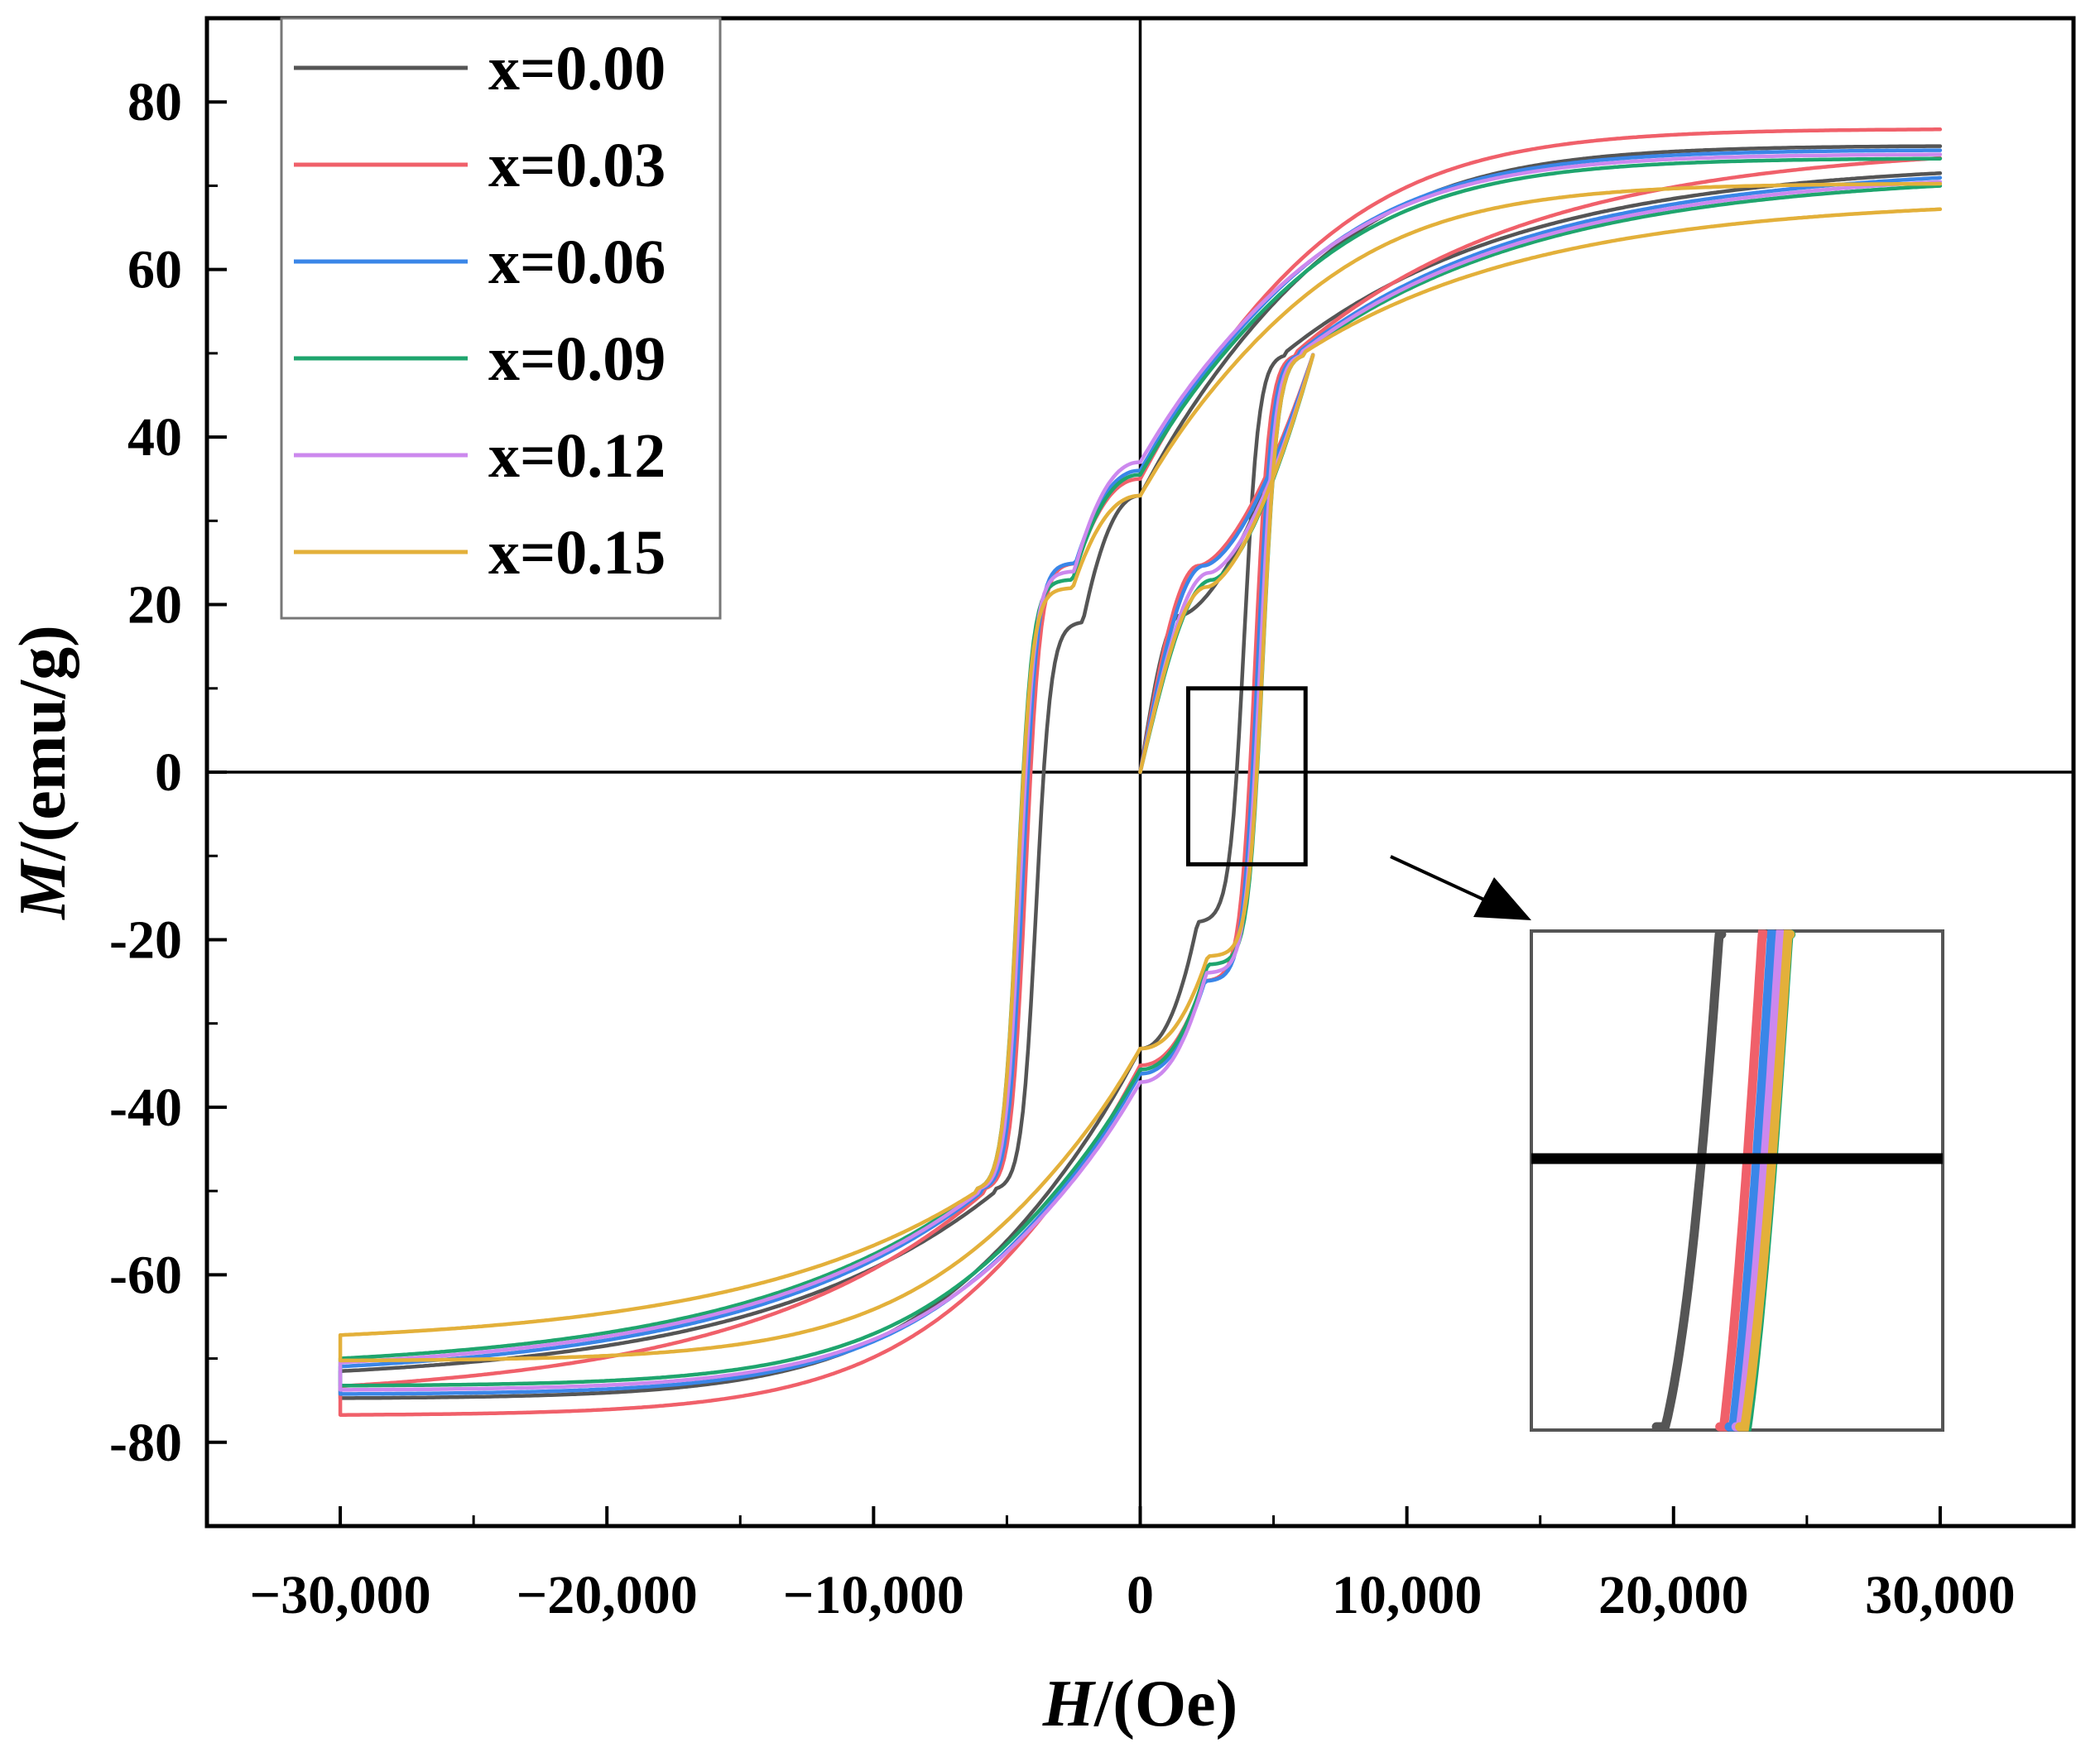 This screenshot has height=1752, width=2100. I want to click on inset-series-x=0.15, so click(1765, 1180).